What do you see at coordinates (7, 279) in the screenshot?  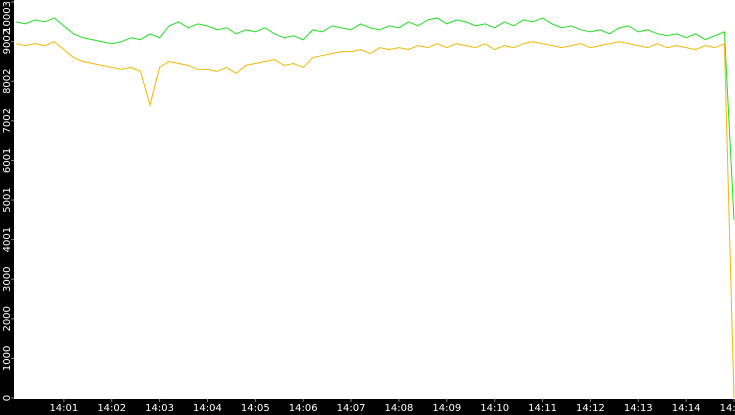 I see `y-tick-label: 3000` at bounding box center [7, 279].